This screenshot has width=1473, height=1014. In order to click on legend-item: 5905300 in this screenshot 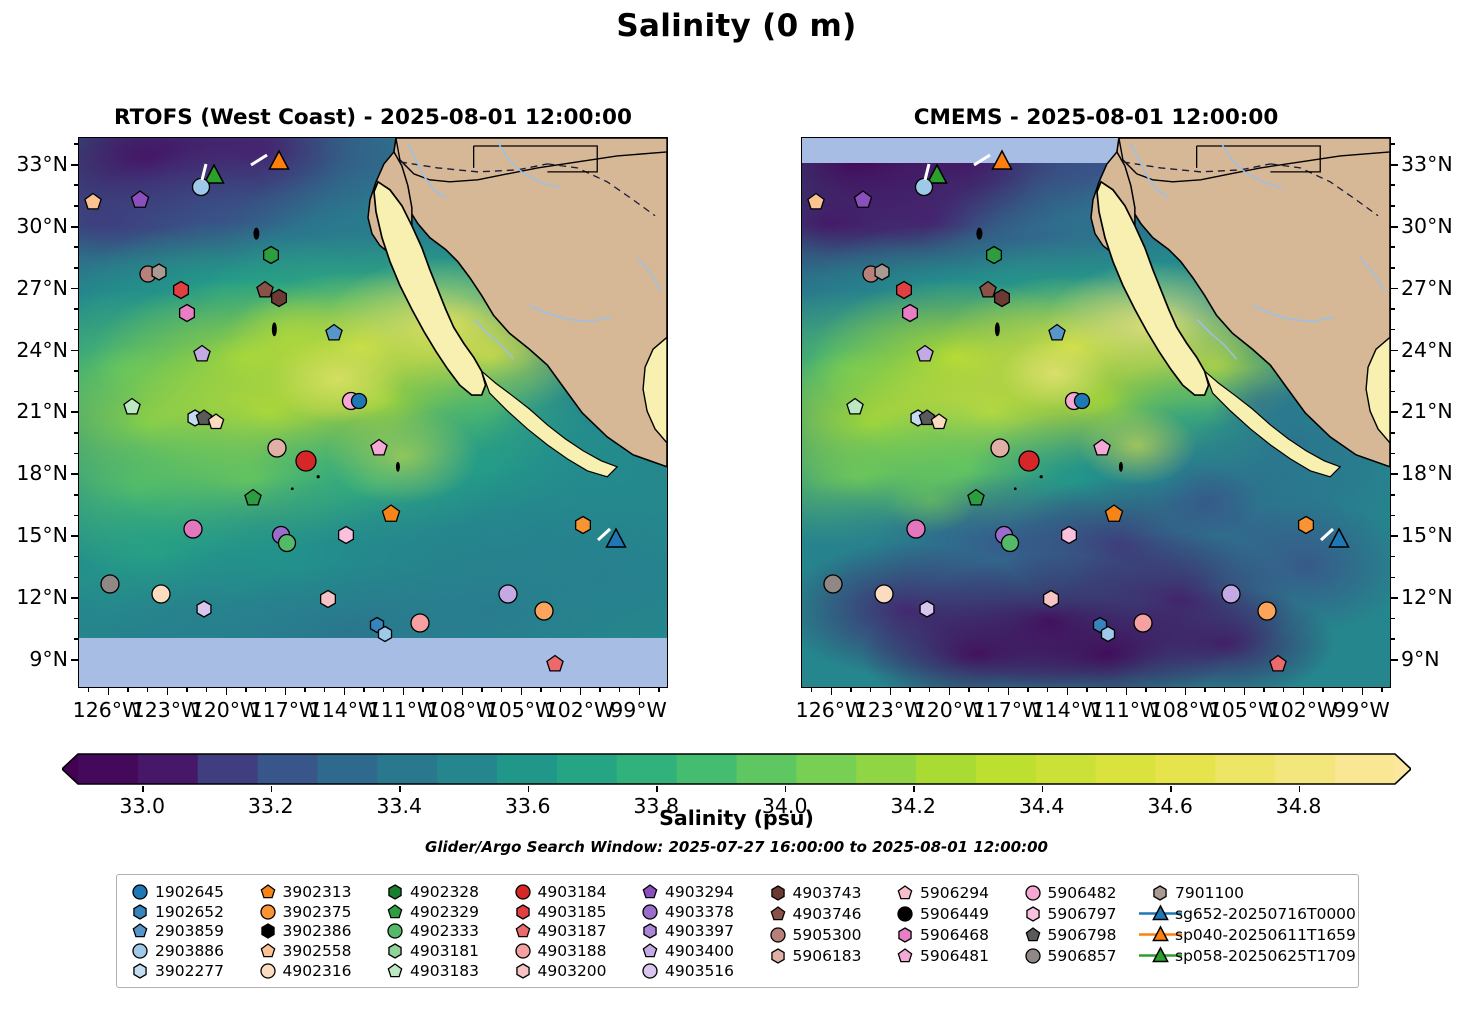, I will do `click(827, 934)`.